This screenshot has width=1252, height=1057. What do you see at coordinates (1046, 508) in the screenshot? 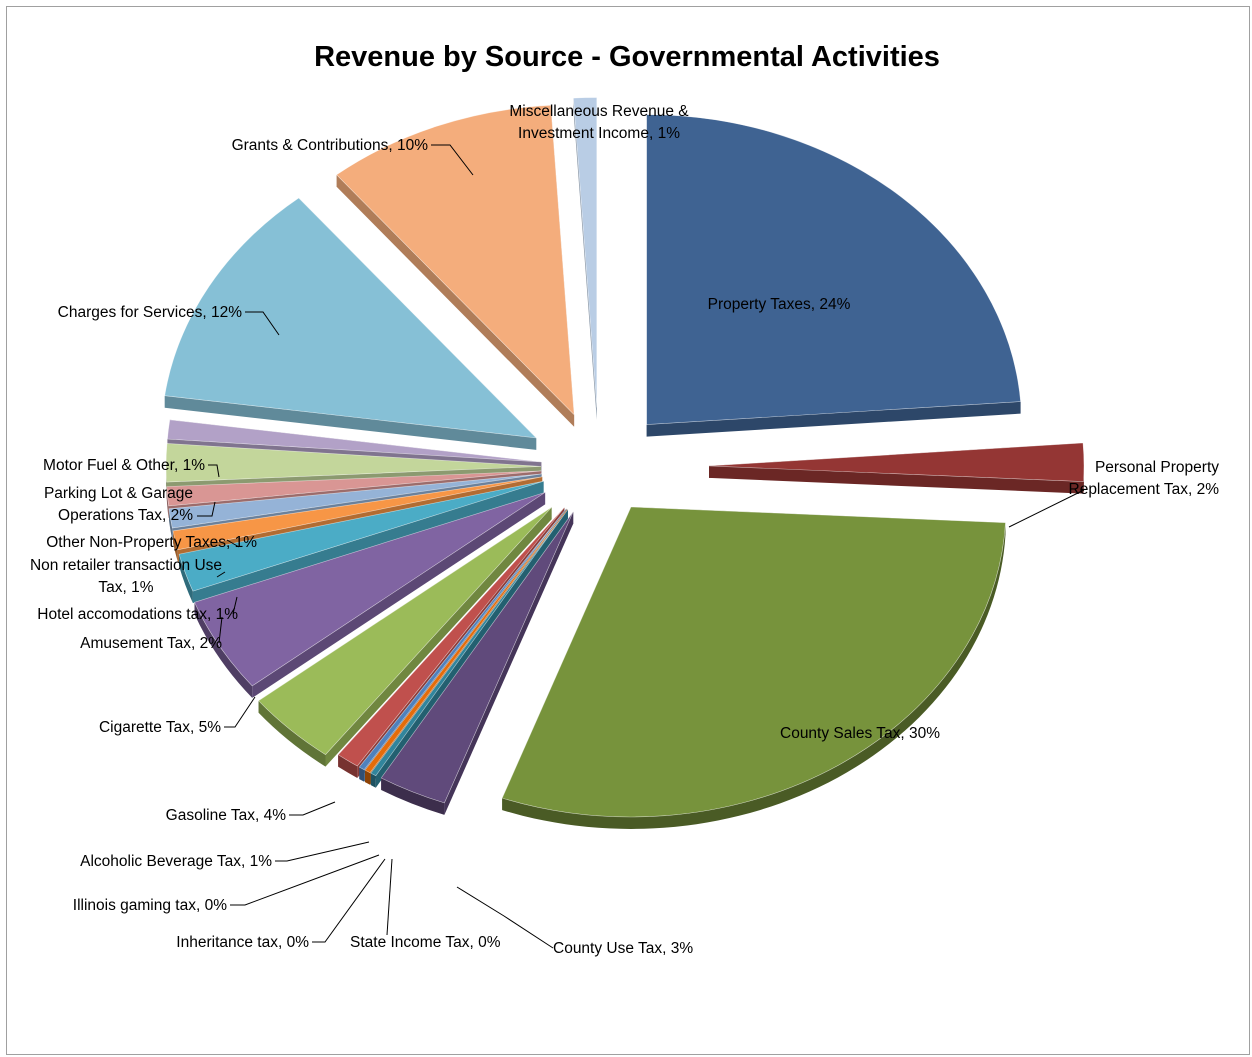
I see `leader-line-personal-property-replacement-tax` at bounding box center [1046, 508].